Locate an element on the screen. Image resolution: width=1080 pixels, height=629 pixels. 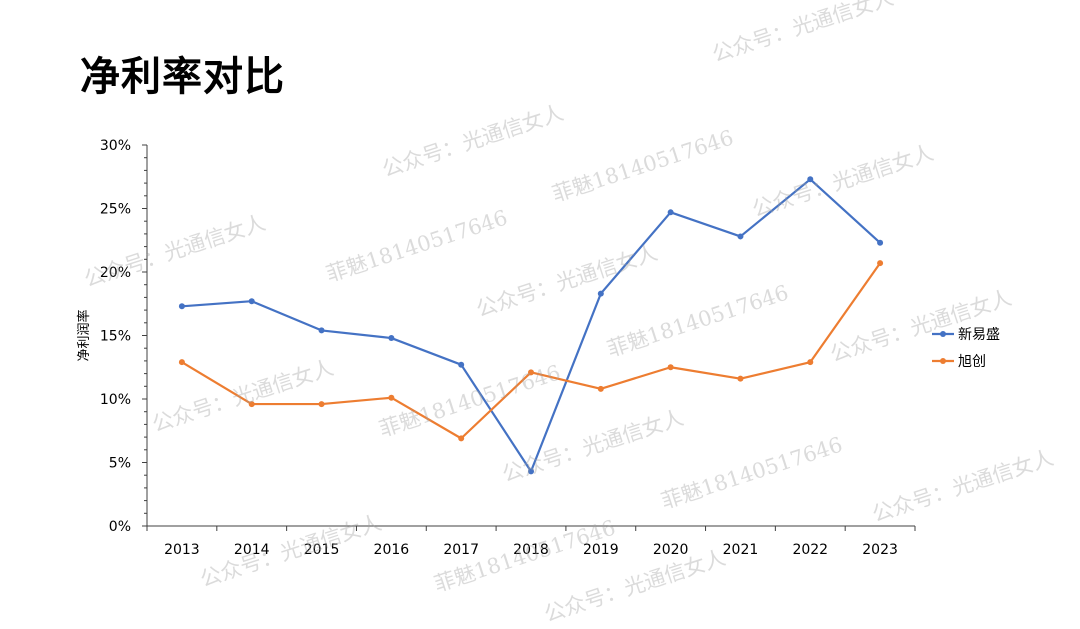
y-tick-label: 5% is located at coordinates (120, 464).